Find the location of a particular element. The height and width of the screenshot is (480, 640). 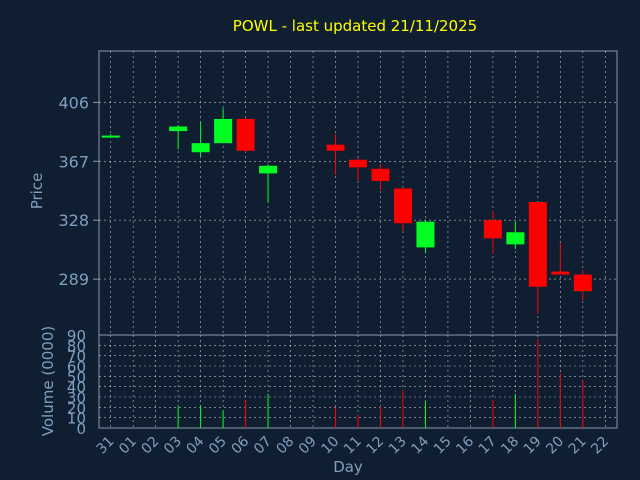

volume-tick-label: 30 is located at coordinates (76, 398).